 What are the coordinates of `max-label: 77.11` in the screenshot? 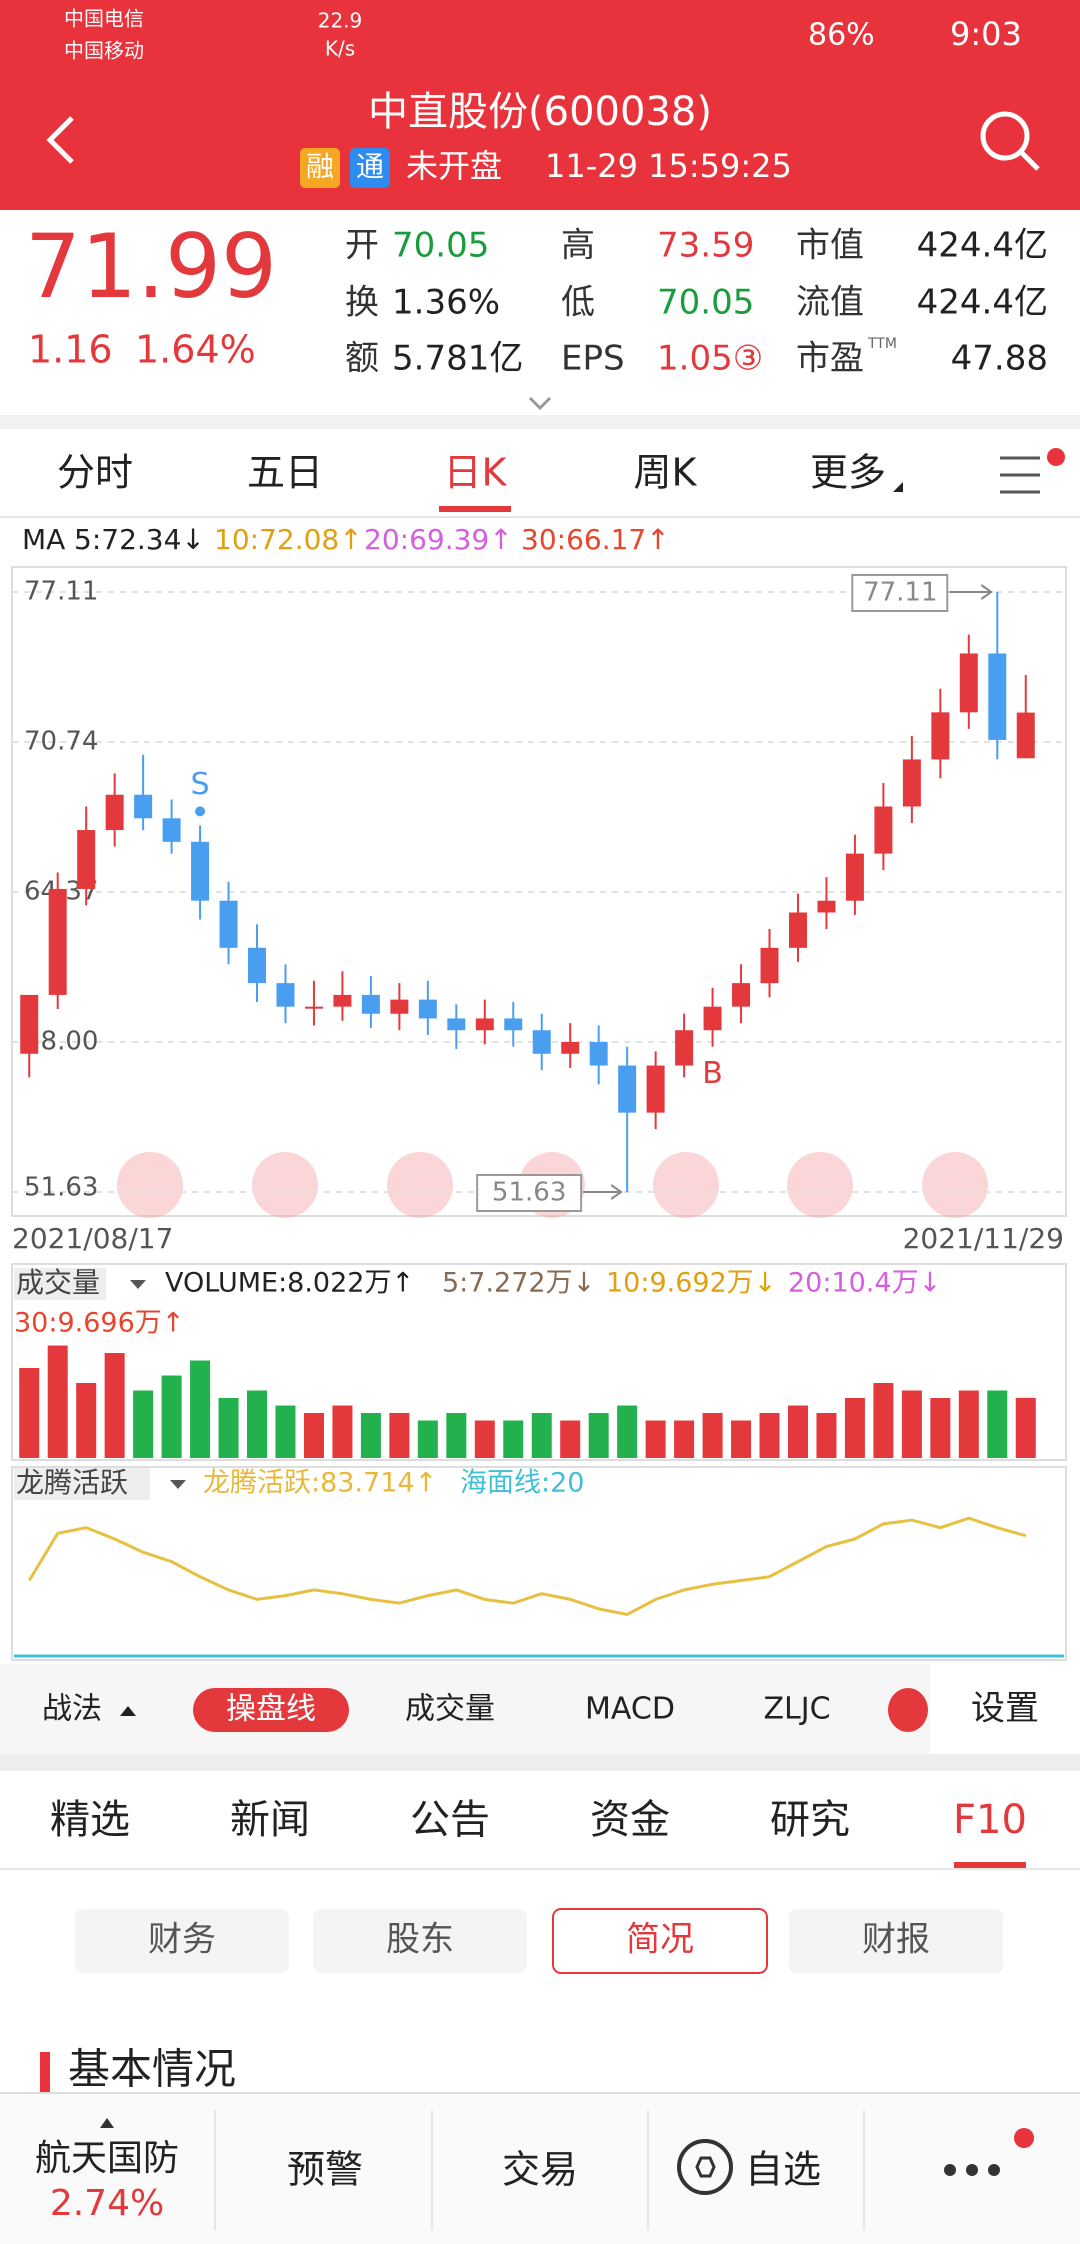 It's located at (900, 593).